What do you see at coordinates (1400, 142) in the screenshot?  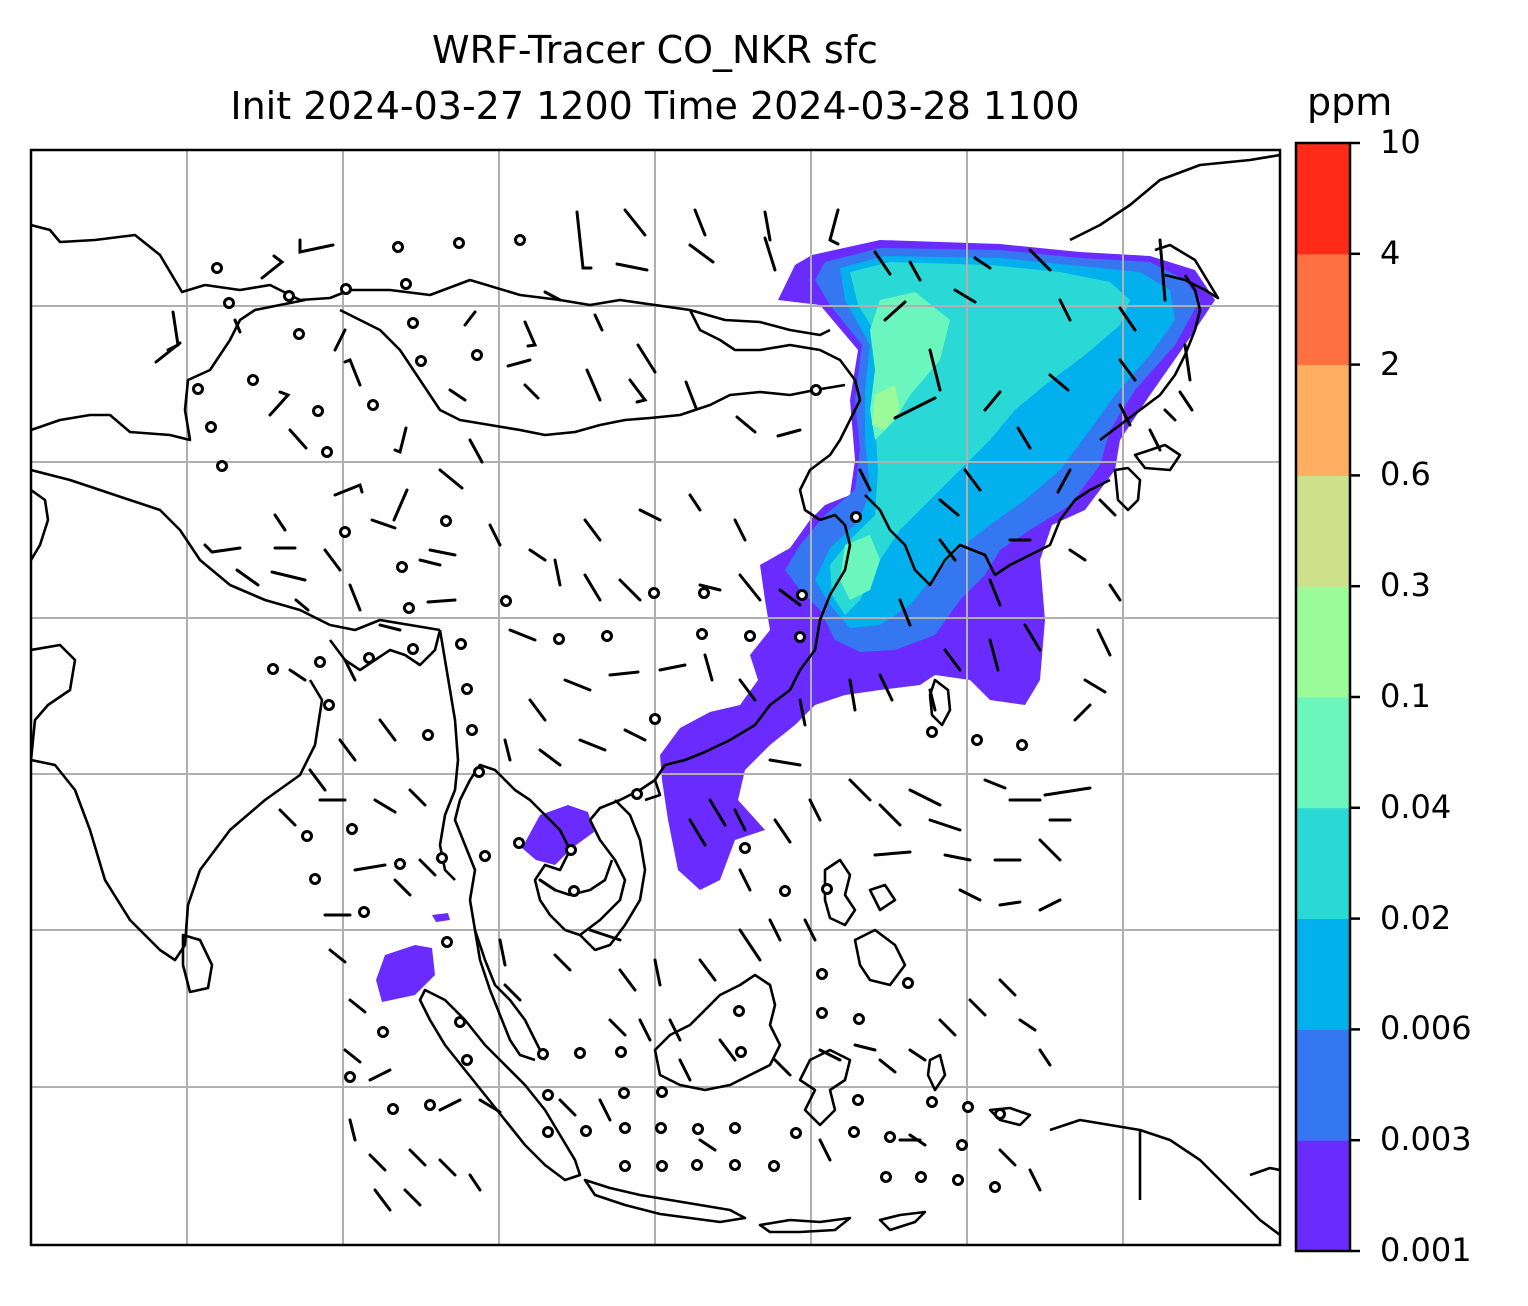 I see `colorbar-tick-label: 10` at bounding box center [1400, 142].